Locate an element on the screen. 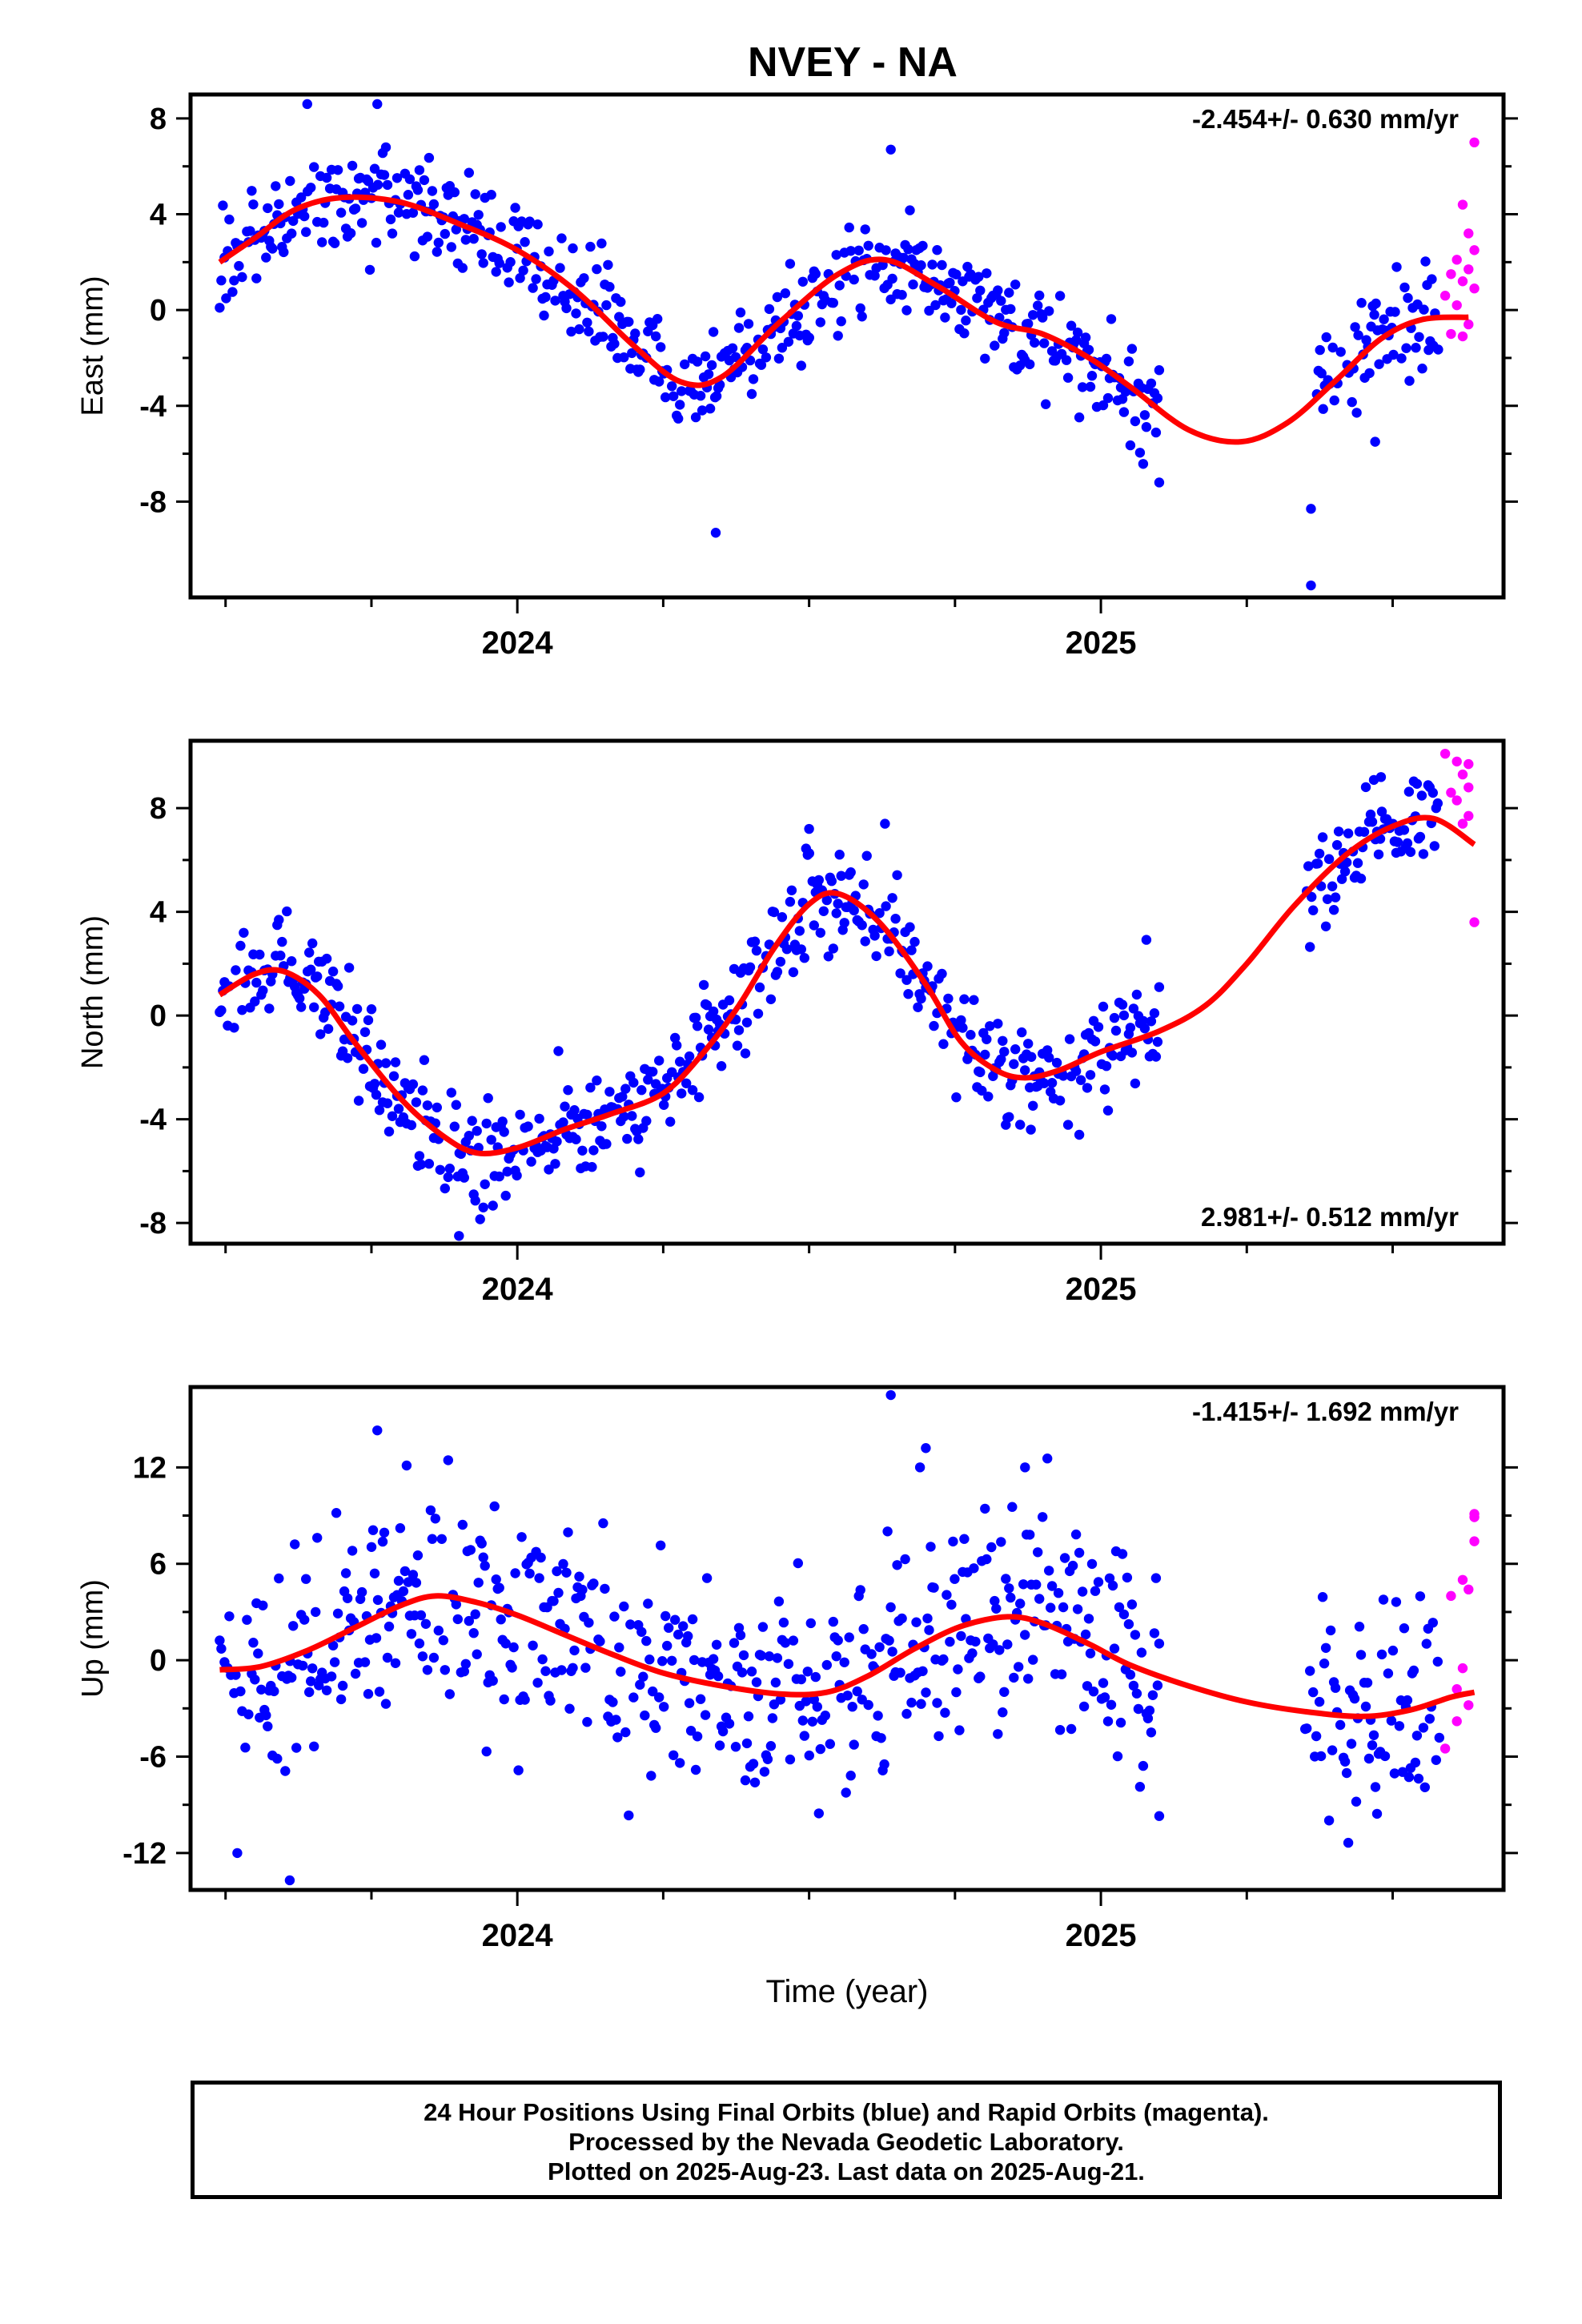  model-fit-line is located at coordinates (847, 1656).